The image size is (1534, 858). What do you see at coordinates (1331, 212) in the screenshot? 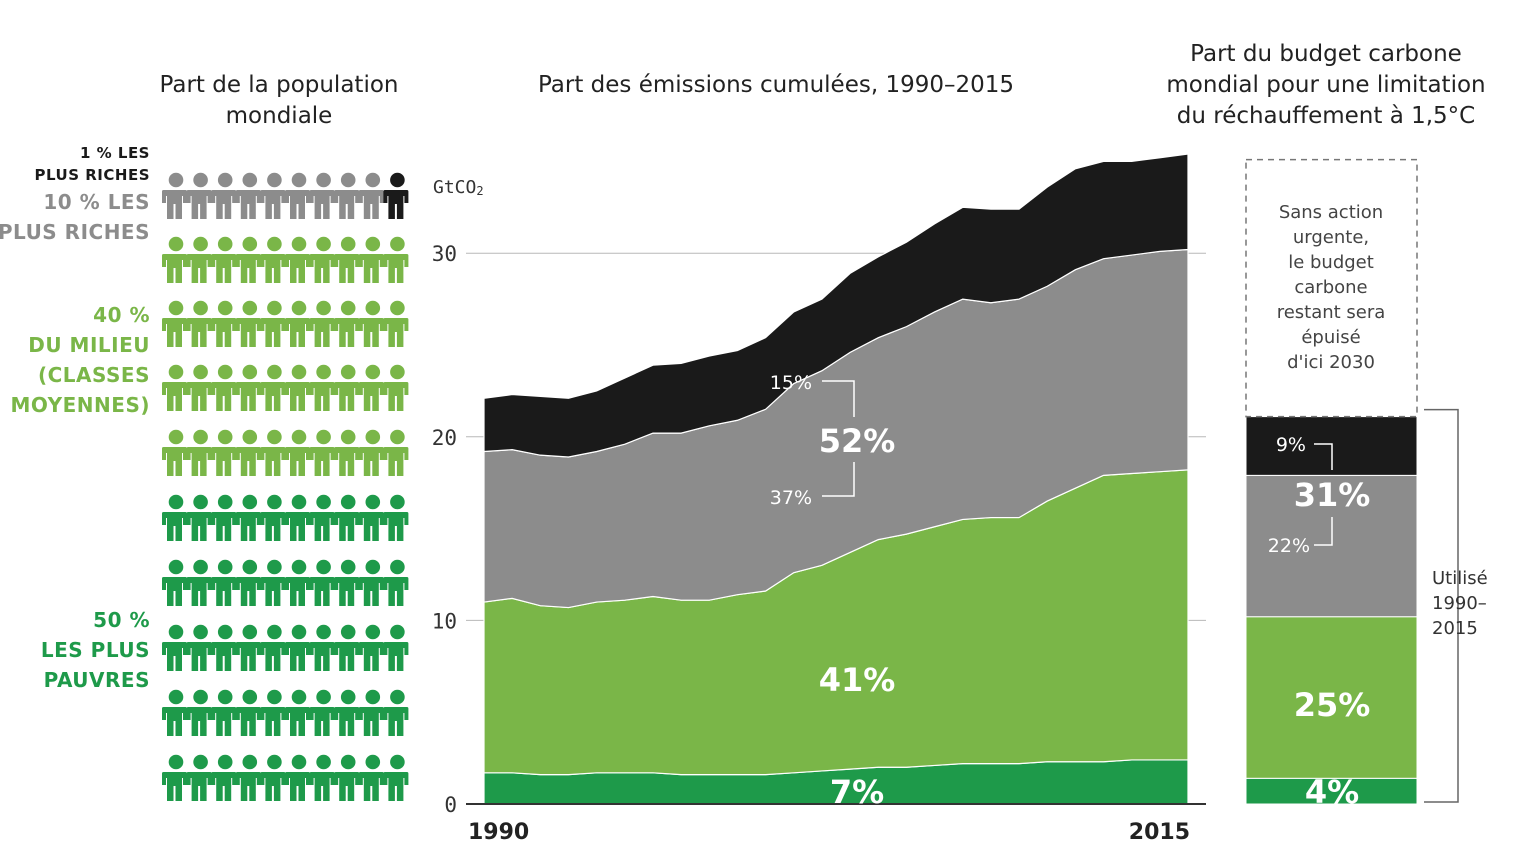
I see `remaining-note-line-1: Sans action` at bounding box center [1331, 212].